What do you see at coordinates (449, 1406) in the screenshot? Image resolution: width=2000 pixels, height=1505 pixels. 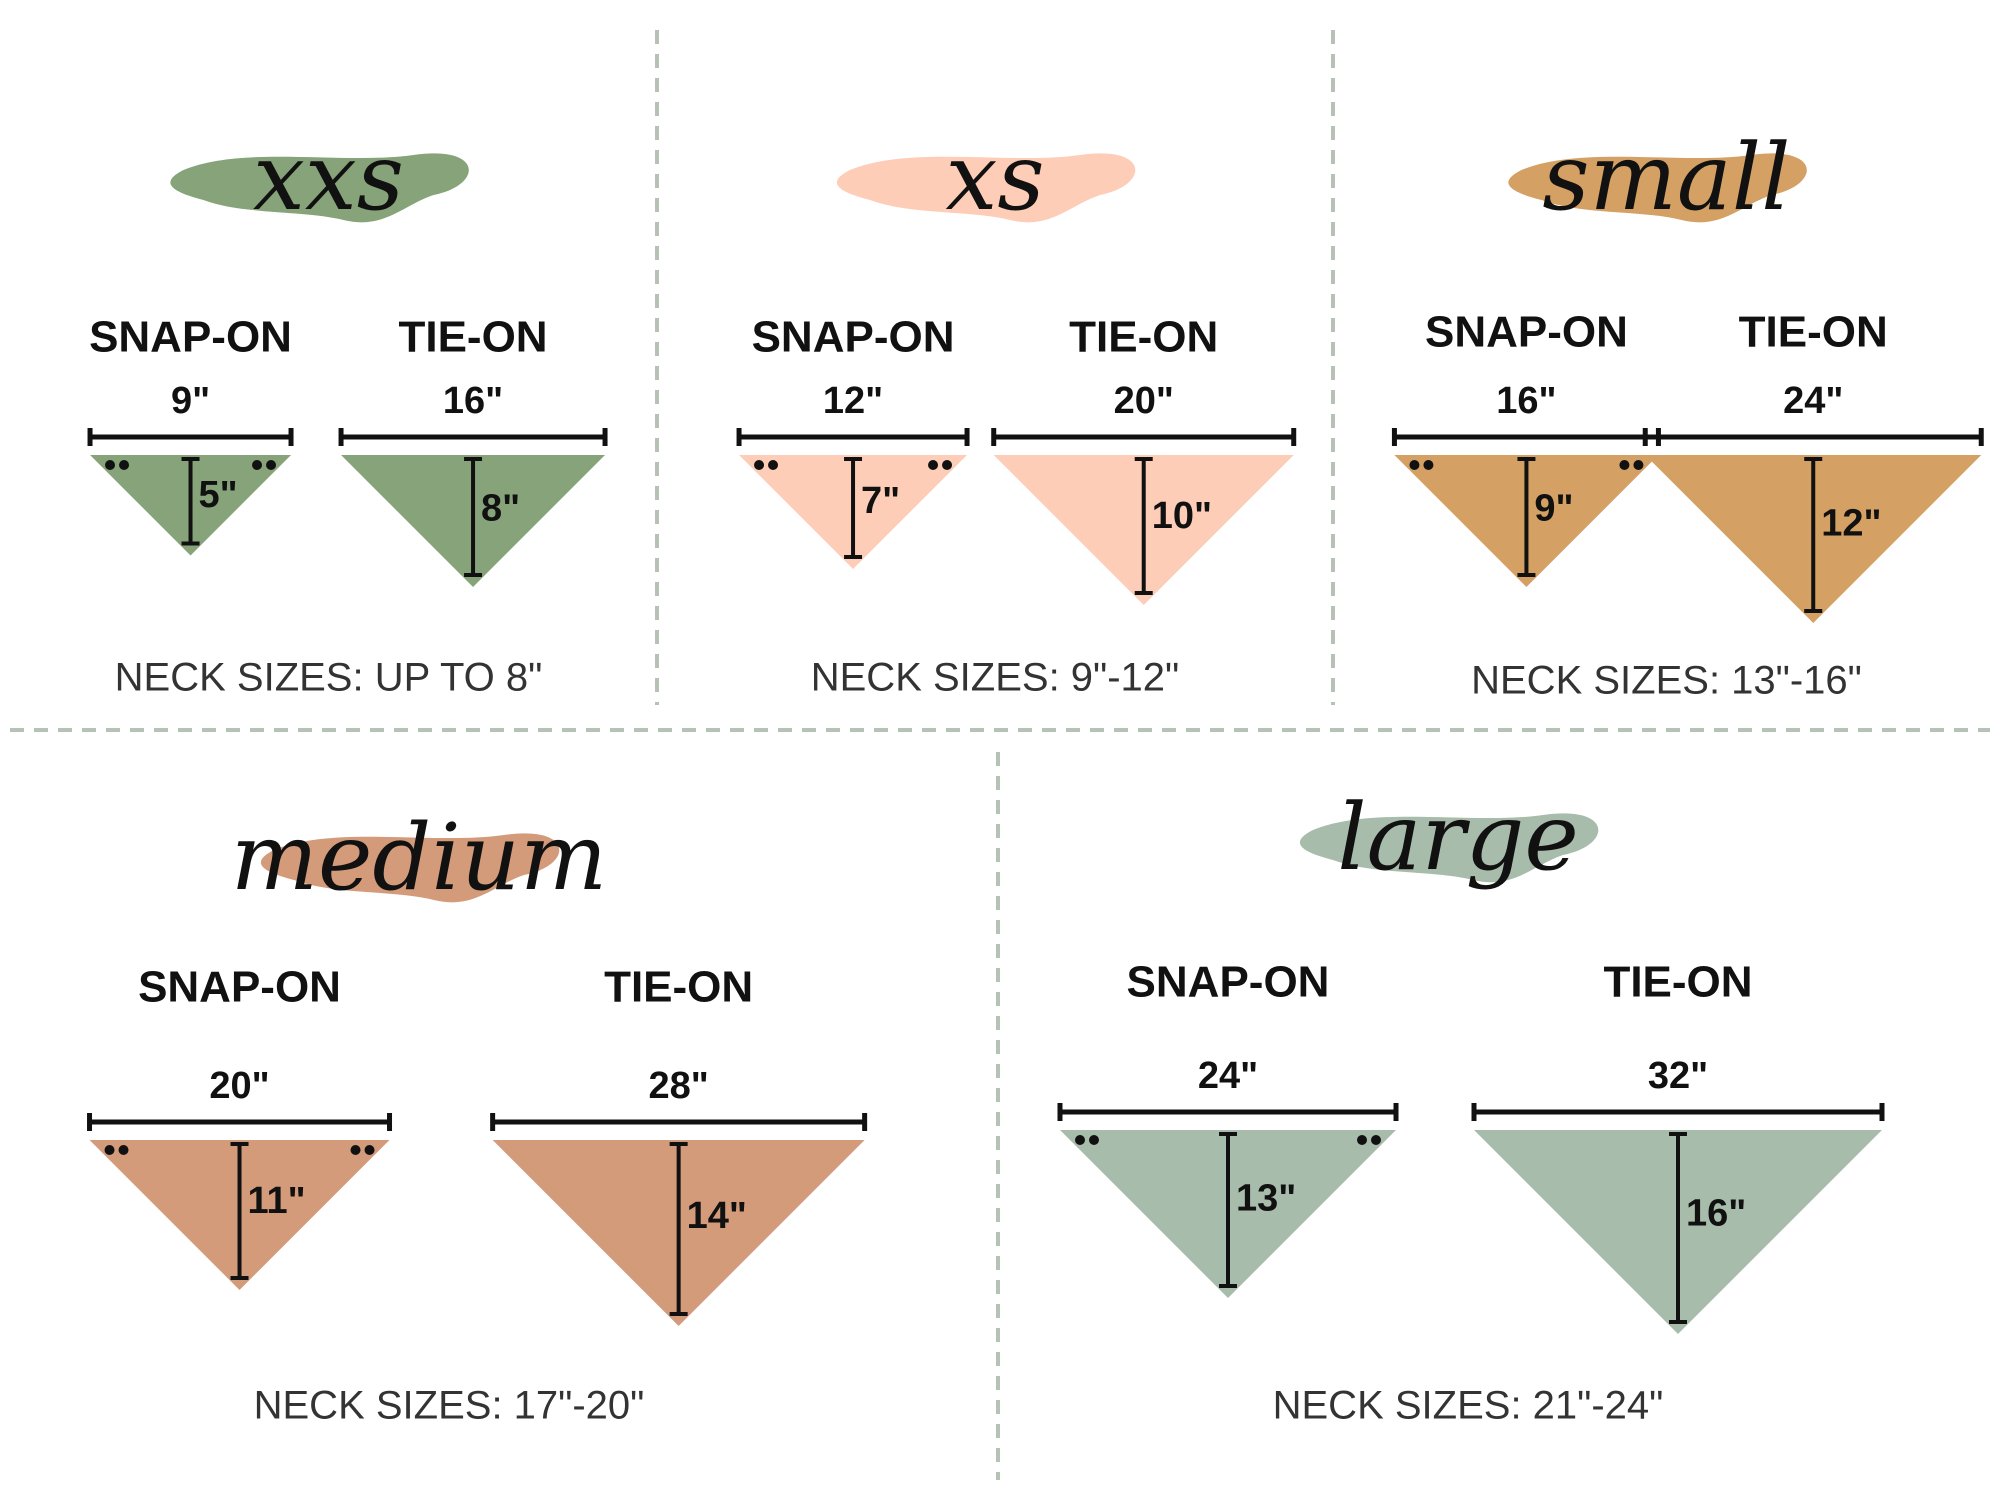 I see `neck-sizes: NECK SIZES: 17"-20"` at bounding box center [449, 1406].